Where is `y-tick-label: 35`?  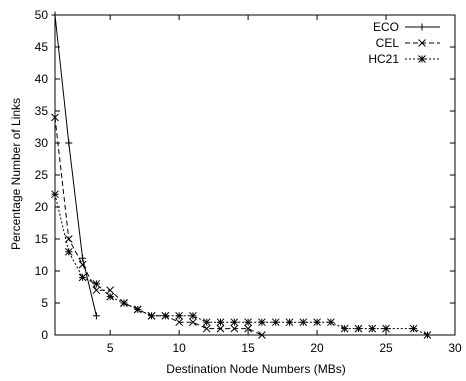
y-tick-label: 35 is located at coordinates (42, 111).